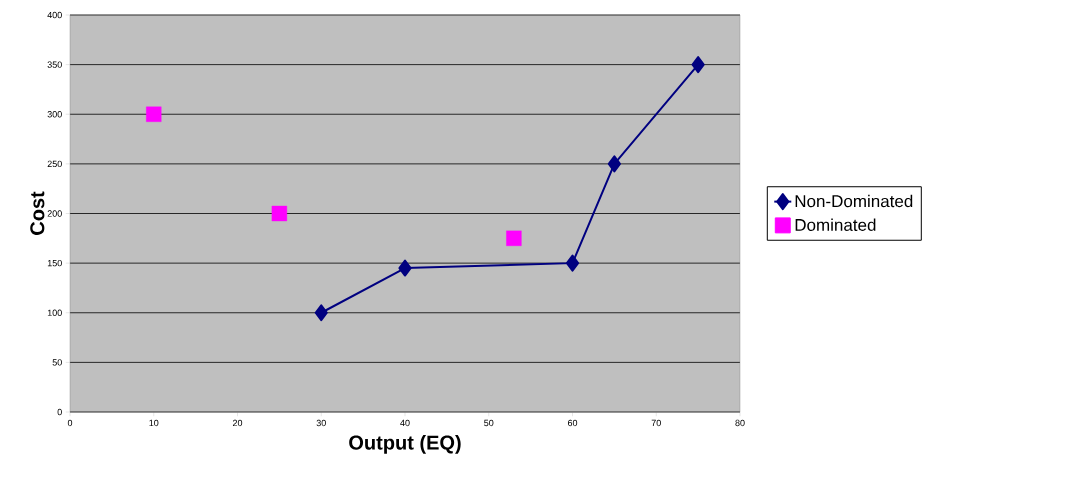  What do you see at coordinates (37, 213) in the screenshot?
I see `y-axis-title: Cost` at bounding box center [37, 213].